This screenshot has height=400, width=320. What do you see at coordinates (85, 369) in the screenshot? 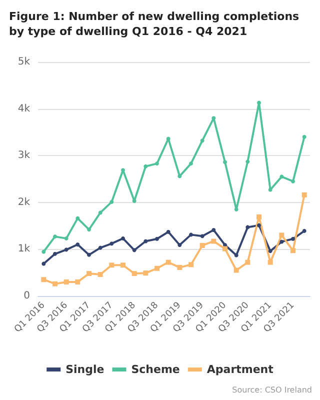
I see `legend-label: Single` at bounding box center [85, 369].